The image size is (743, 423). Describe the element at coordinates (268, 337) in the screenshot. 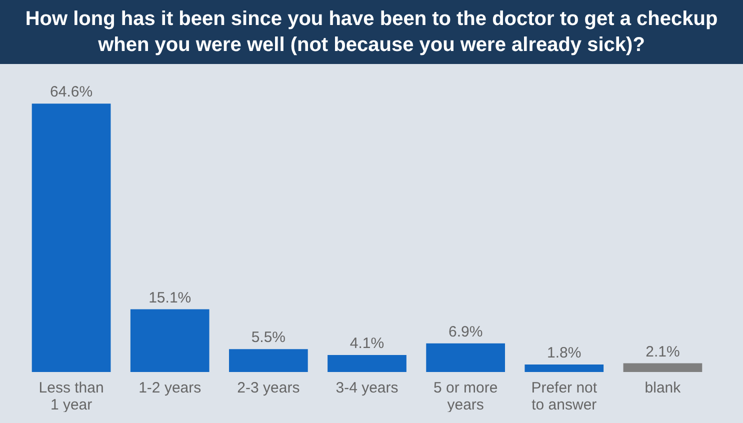

I see `data-label: 5.5%` at that location.